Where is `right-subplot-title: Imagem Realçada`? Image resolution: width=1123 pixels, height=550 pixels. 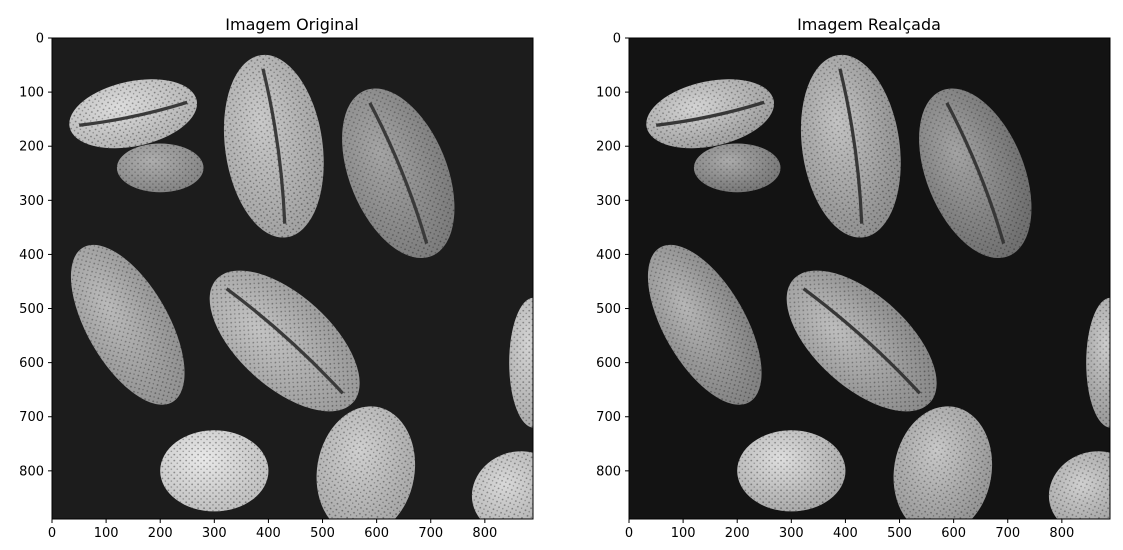
right-subplot-title: Imagem Realçada is located at coordinates (869, 24).